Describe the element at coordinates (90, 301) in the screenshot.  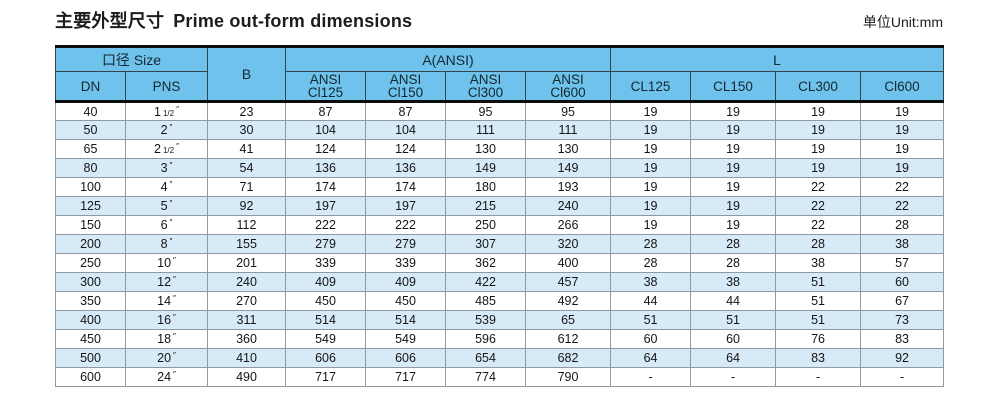
I see `cell-dn: 350` at that location.